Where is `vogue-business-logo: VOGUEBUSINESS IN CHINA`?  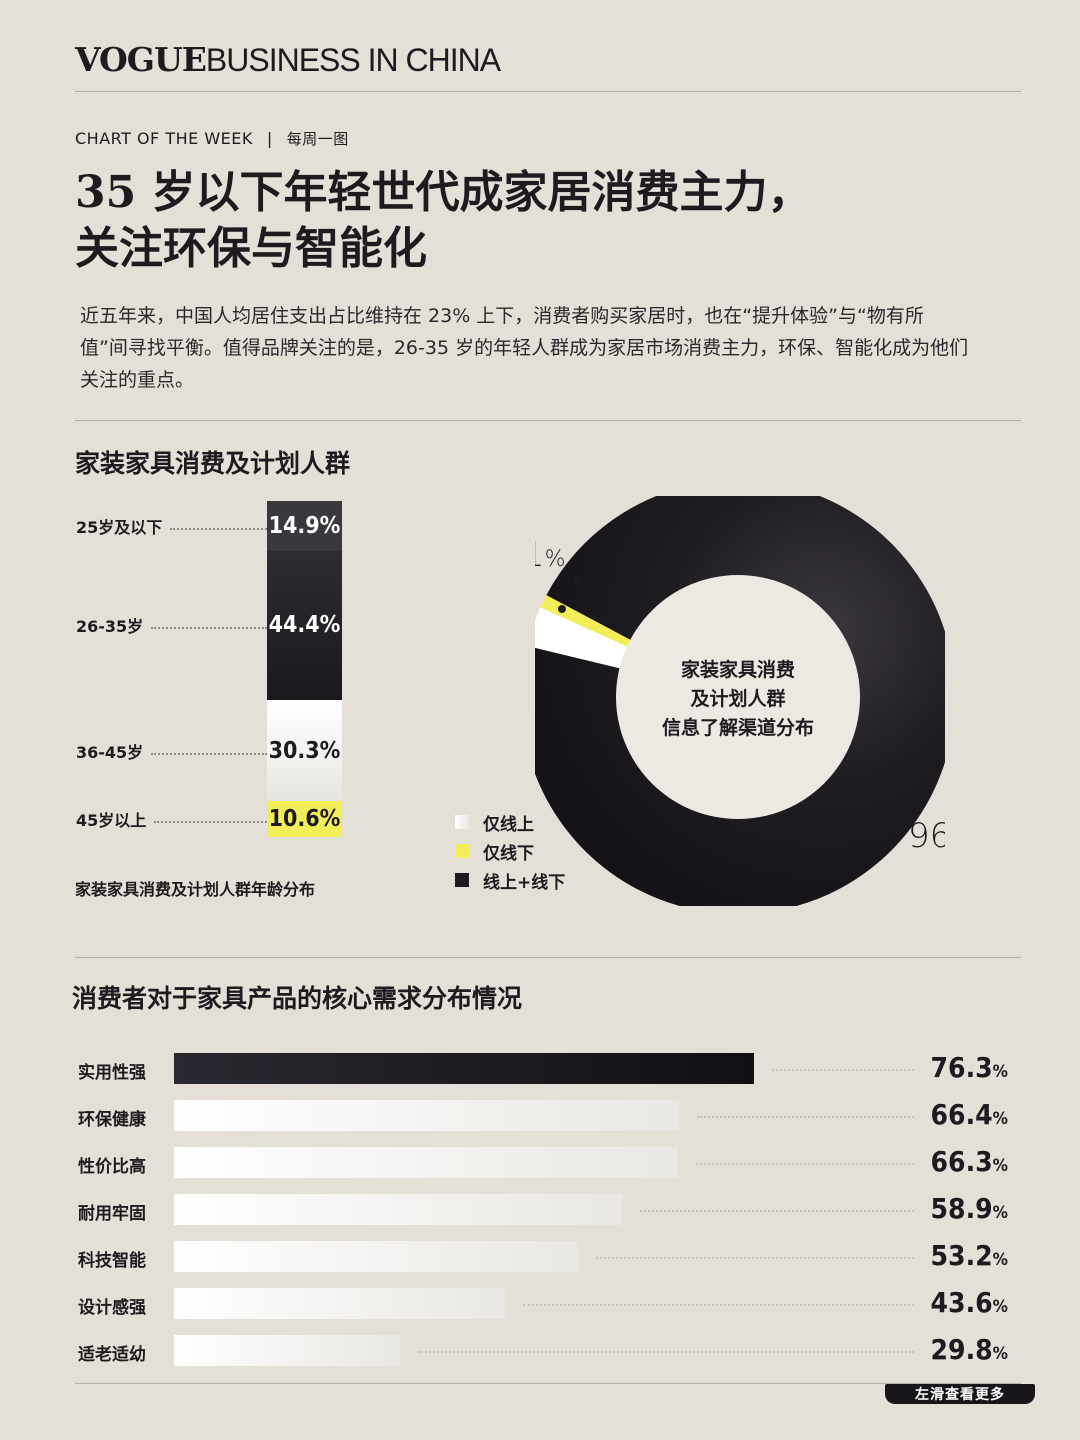
vogue-business-logo: VOGUEBUSINESS IN CHINA is located at coordinates (288, 62).